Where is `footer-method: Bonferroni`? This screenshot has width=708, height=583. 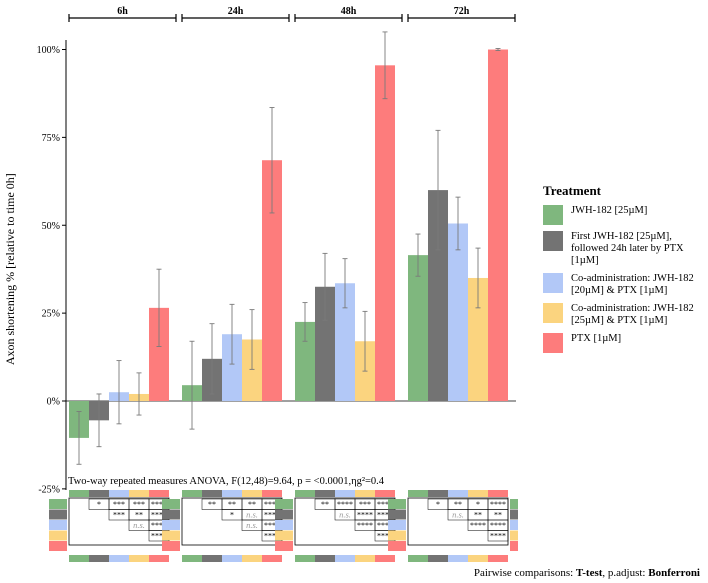
footer-method: Bonferroni is located at coordinates (674, 573).